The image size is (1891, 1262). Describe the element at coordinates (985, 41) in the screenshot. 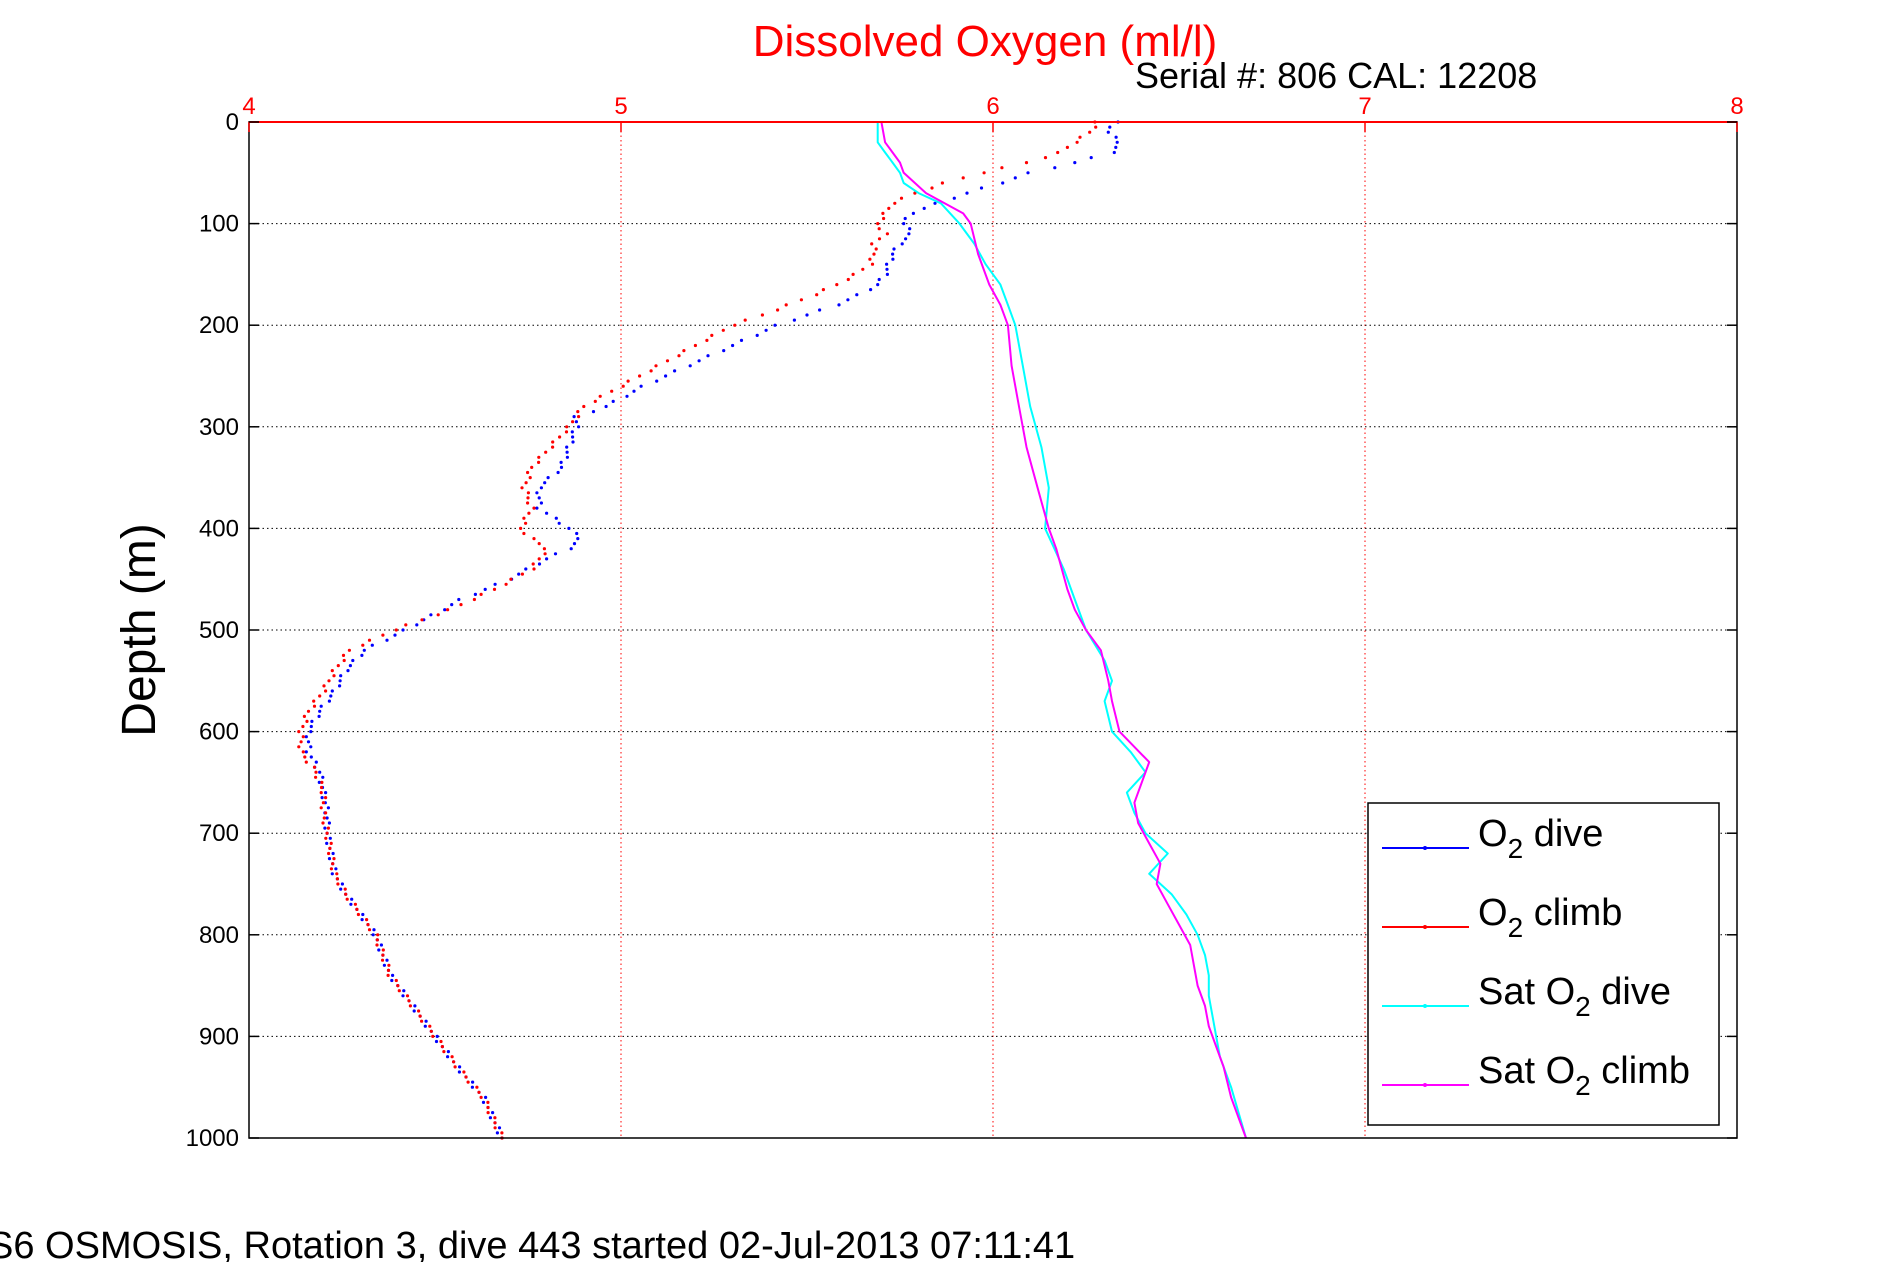

I see `chart-title: Dissolved Oxygen (ml/l)` at that location.